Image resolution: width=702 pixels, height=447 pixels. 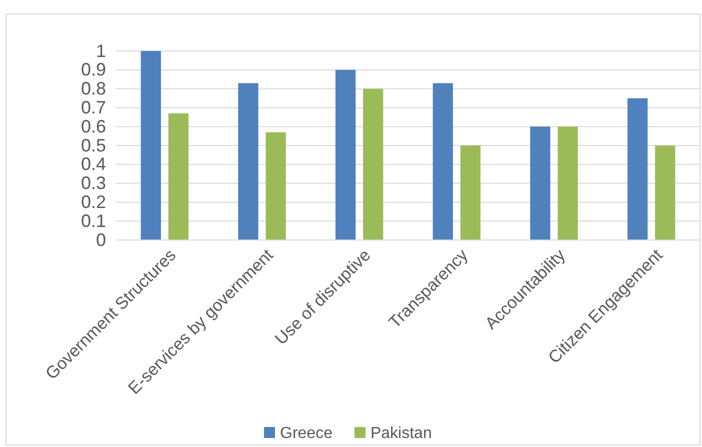 I want to click on legend-label: Greece, so click(x=306, y=433).